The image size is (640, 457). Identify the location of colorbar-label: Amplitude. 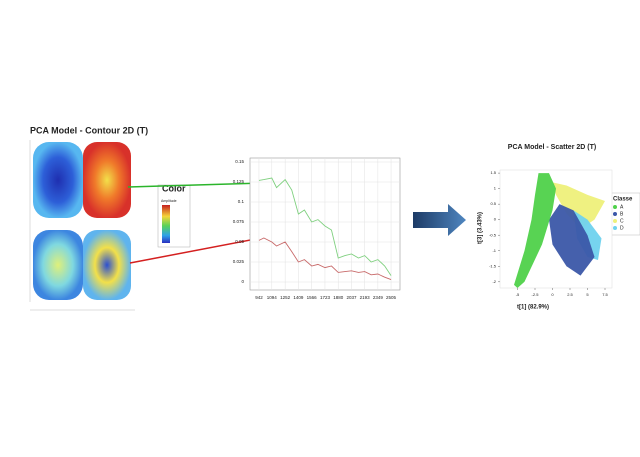
(169, 201).